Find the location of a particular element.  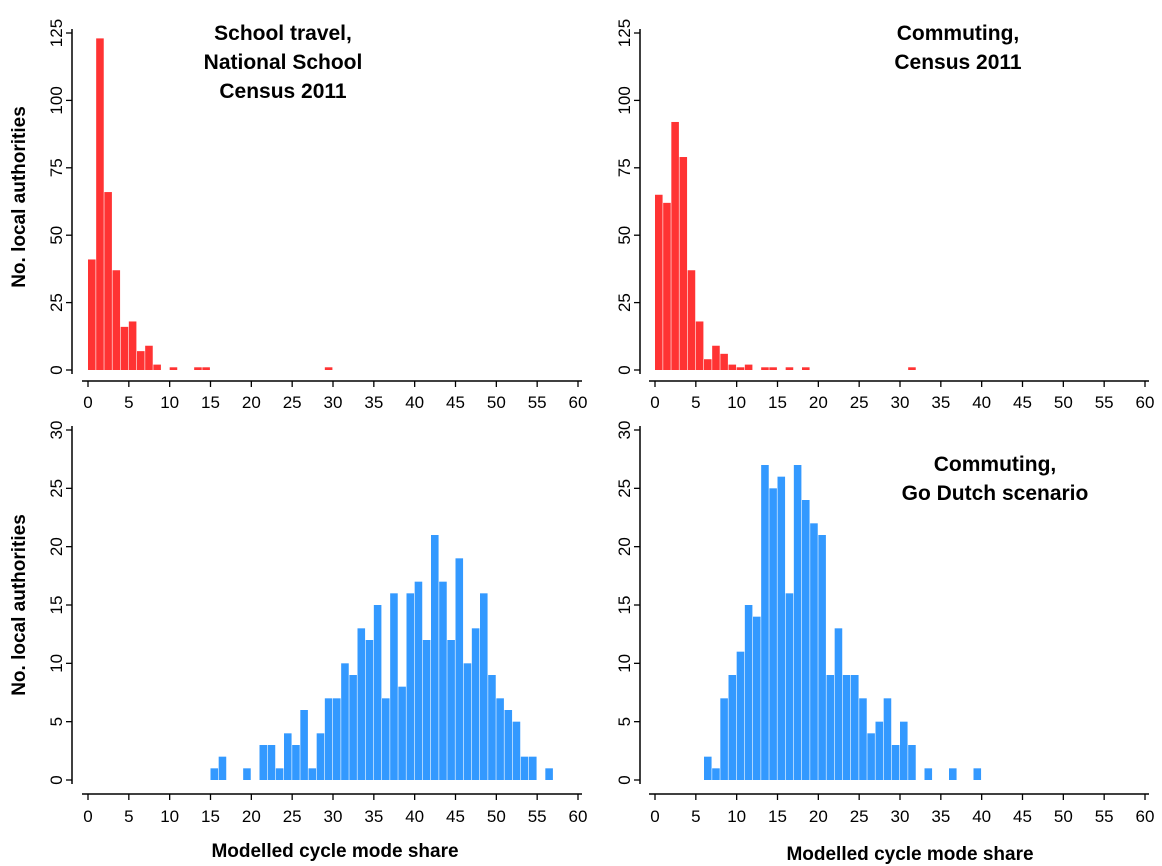

x-tick-label-20: 20 is located at coordinates (251, 402).